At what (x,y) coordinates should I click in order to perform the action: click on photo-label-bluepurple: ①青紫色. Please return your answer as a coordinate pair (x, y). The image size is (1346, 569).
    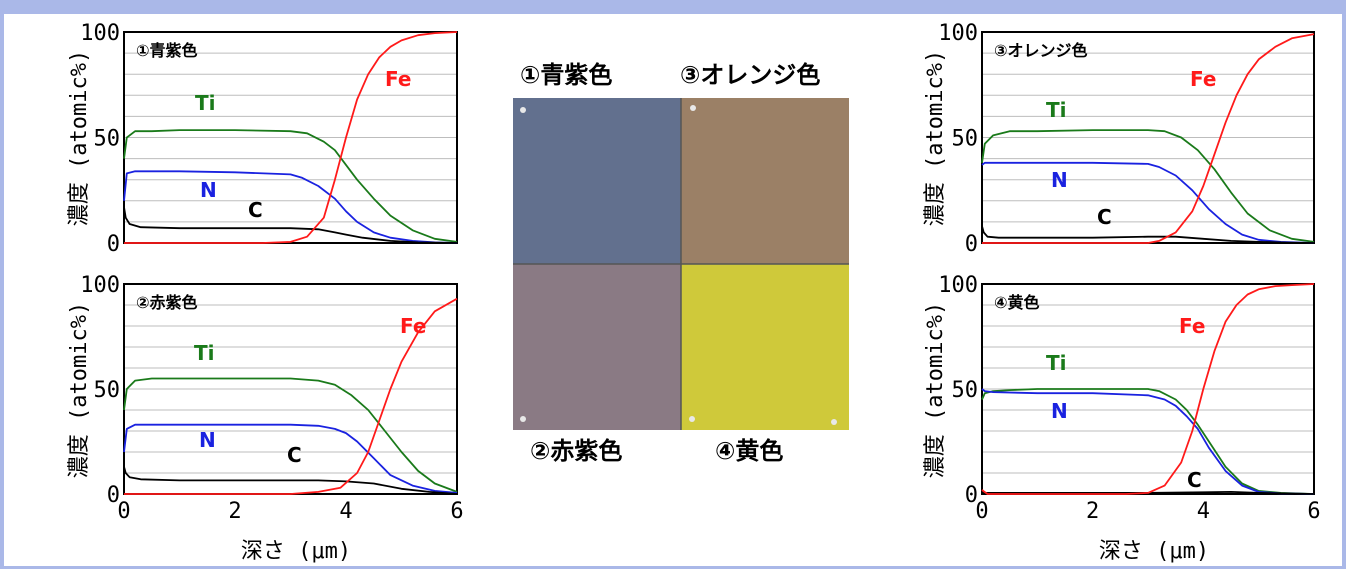
    Looking at the image, I should click on (566, 75).